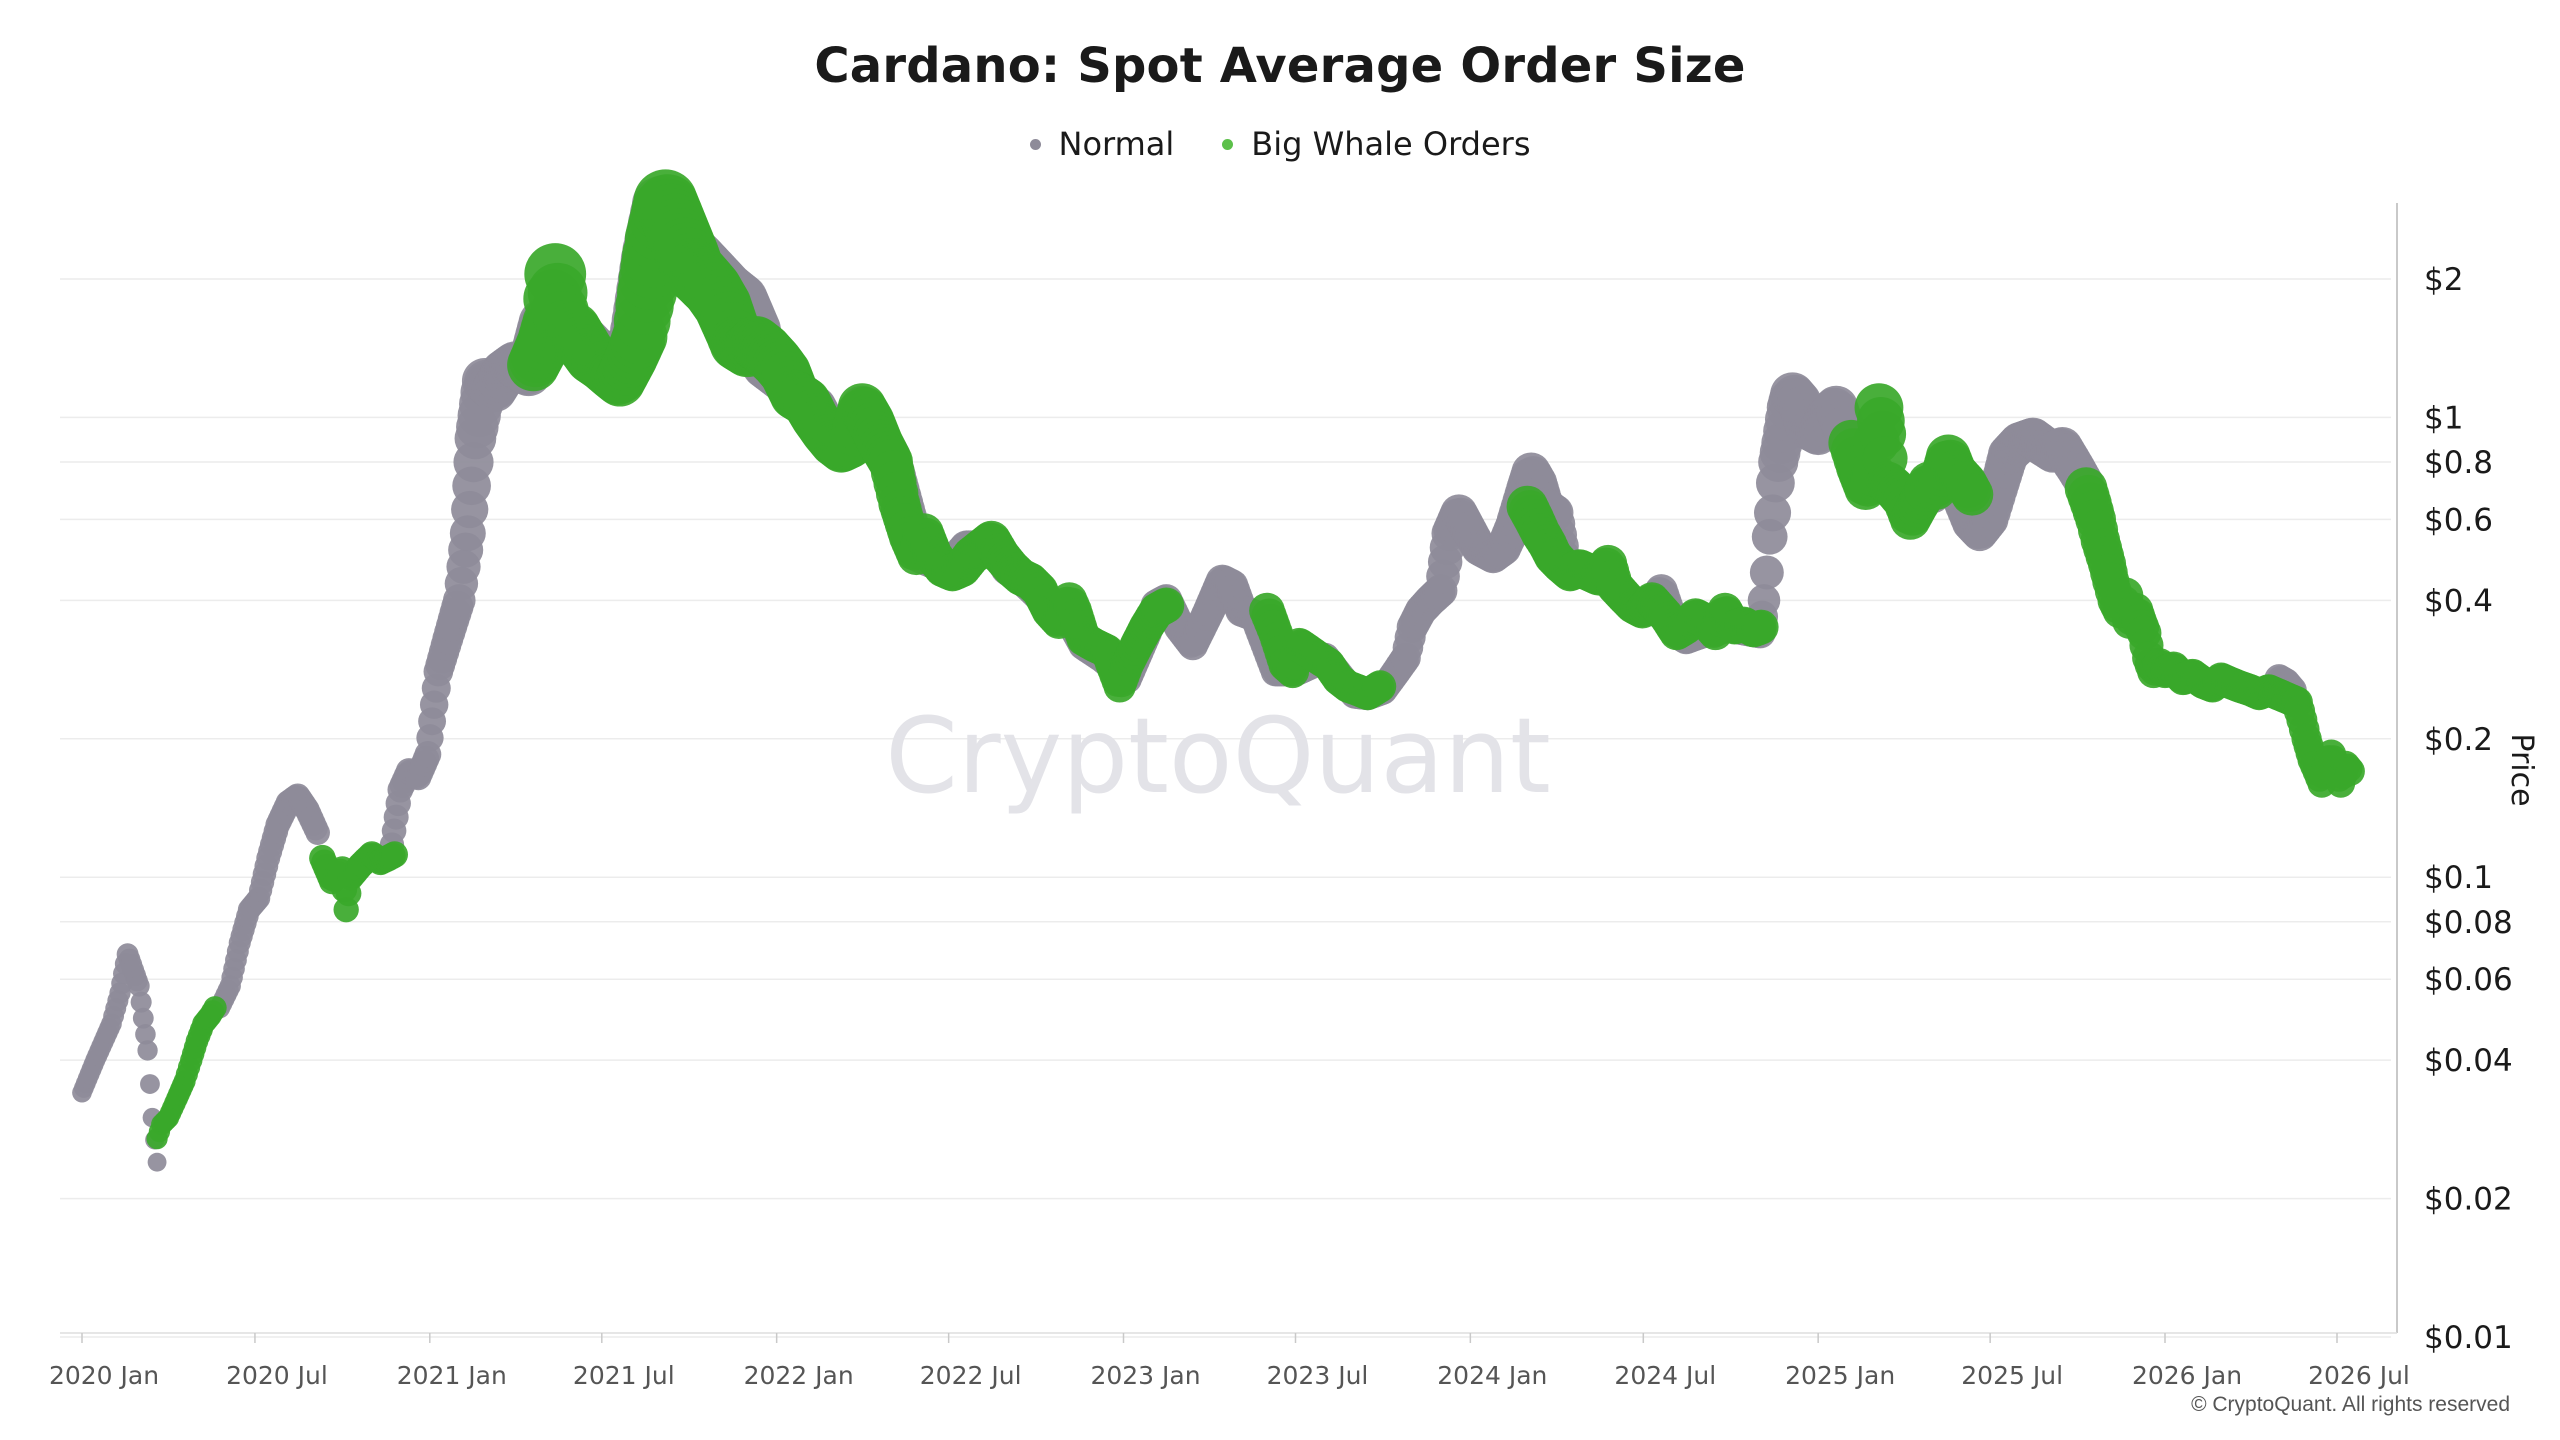  Describe the element at coordinates (1145, 1375) in the screenshot. I see `x-tick-label: 2023 Jan` at that location.